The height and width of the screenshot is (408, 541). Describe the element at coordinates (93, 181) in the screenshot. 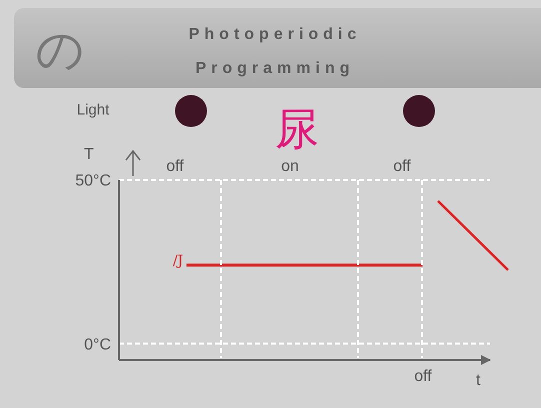

I see `y-tick-label: 50°C` at that location.